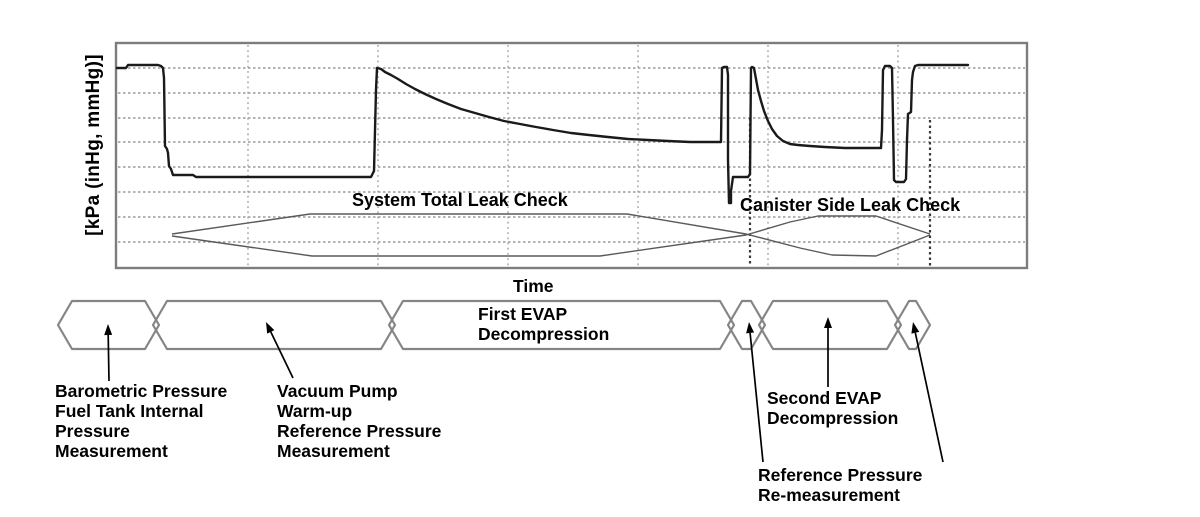 The image size is (1200, 517). Describe the element at coordinates (108, 330) in the screenshot. I see `arrow-barometric-head` at that location.